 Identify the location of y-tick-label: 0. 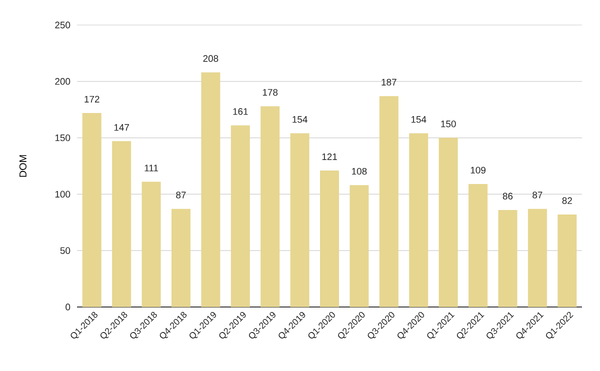
(68, 307).